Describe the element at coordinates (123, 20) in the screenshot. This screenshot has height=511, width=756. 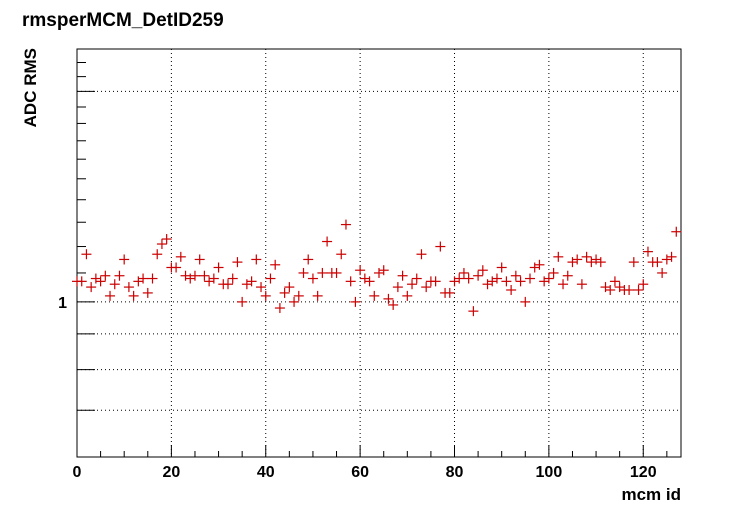
I see `chart-title: rmsperMCM_DetID259` at that location.